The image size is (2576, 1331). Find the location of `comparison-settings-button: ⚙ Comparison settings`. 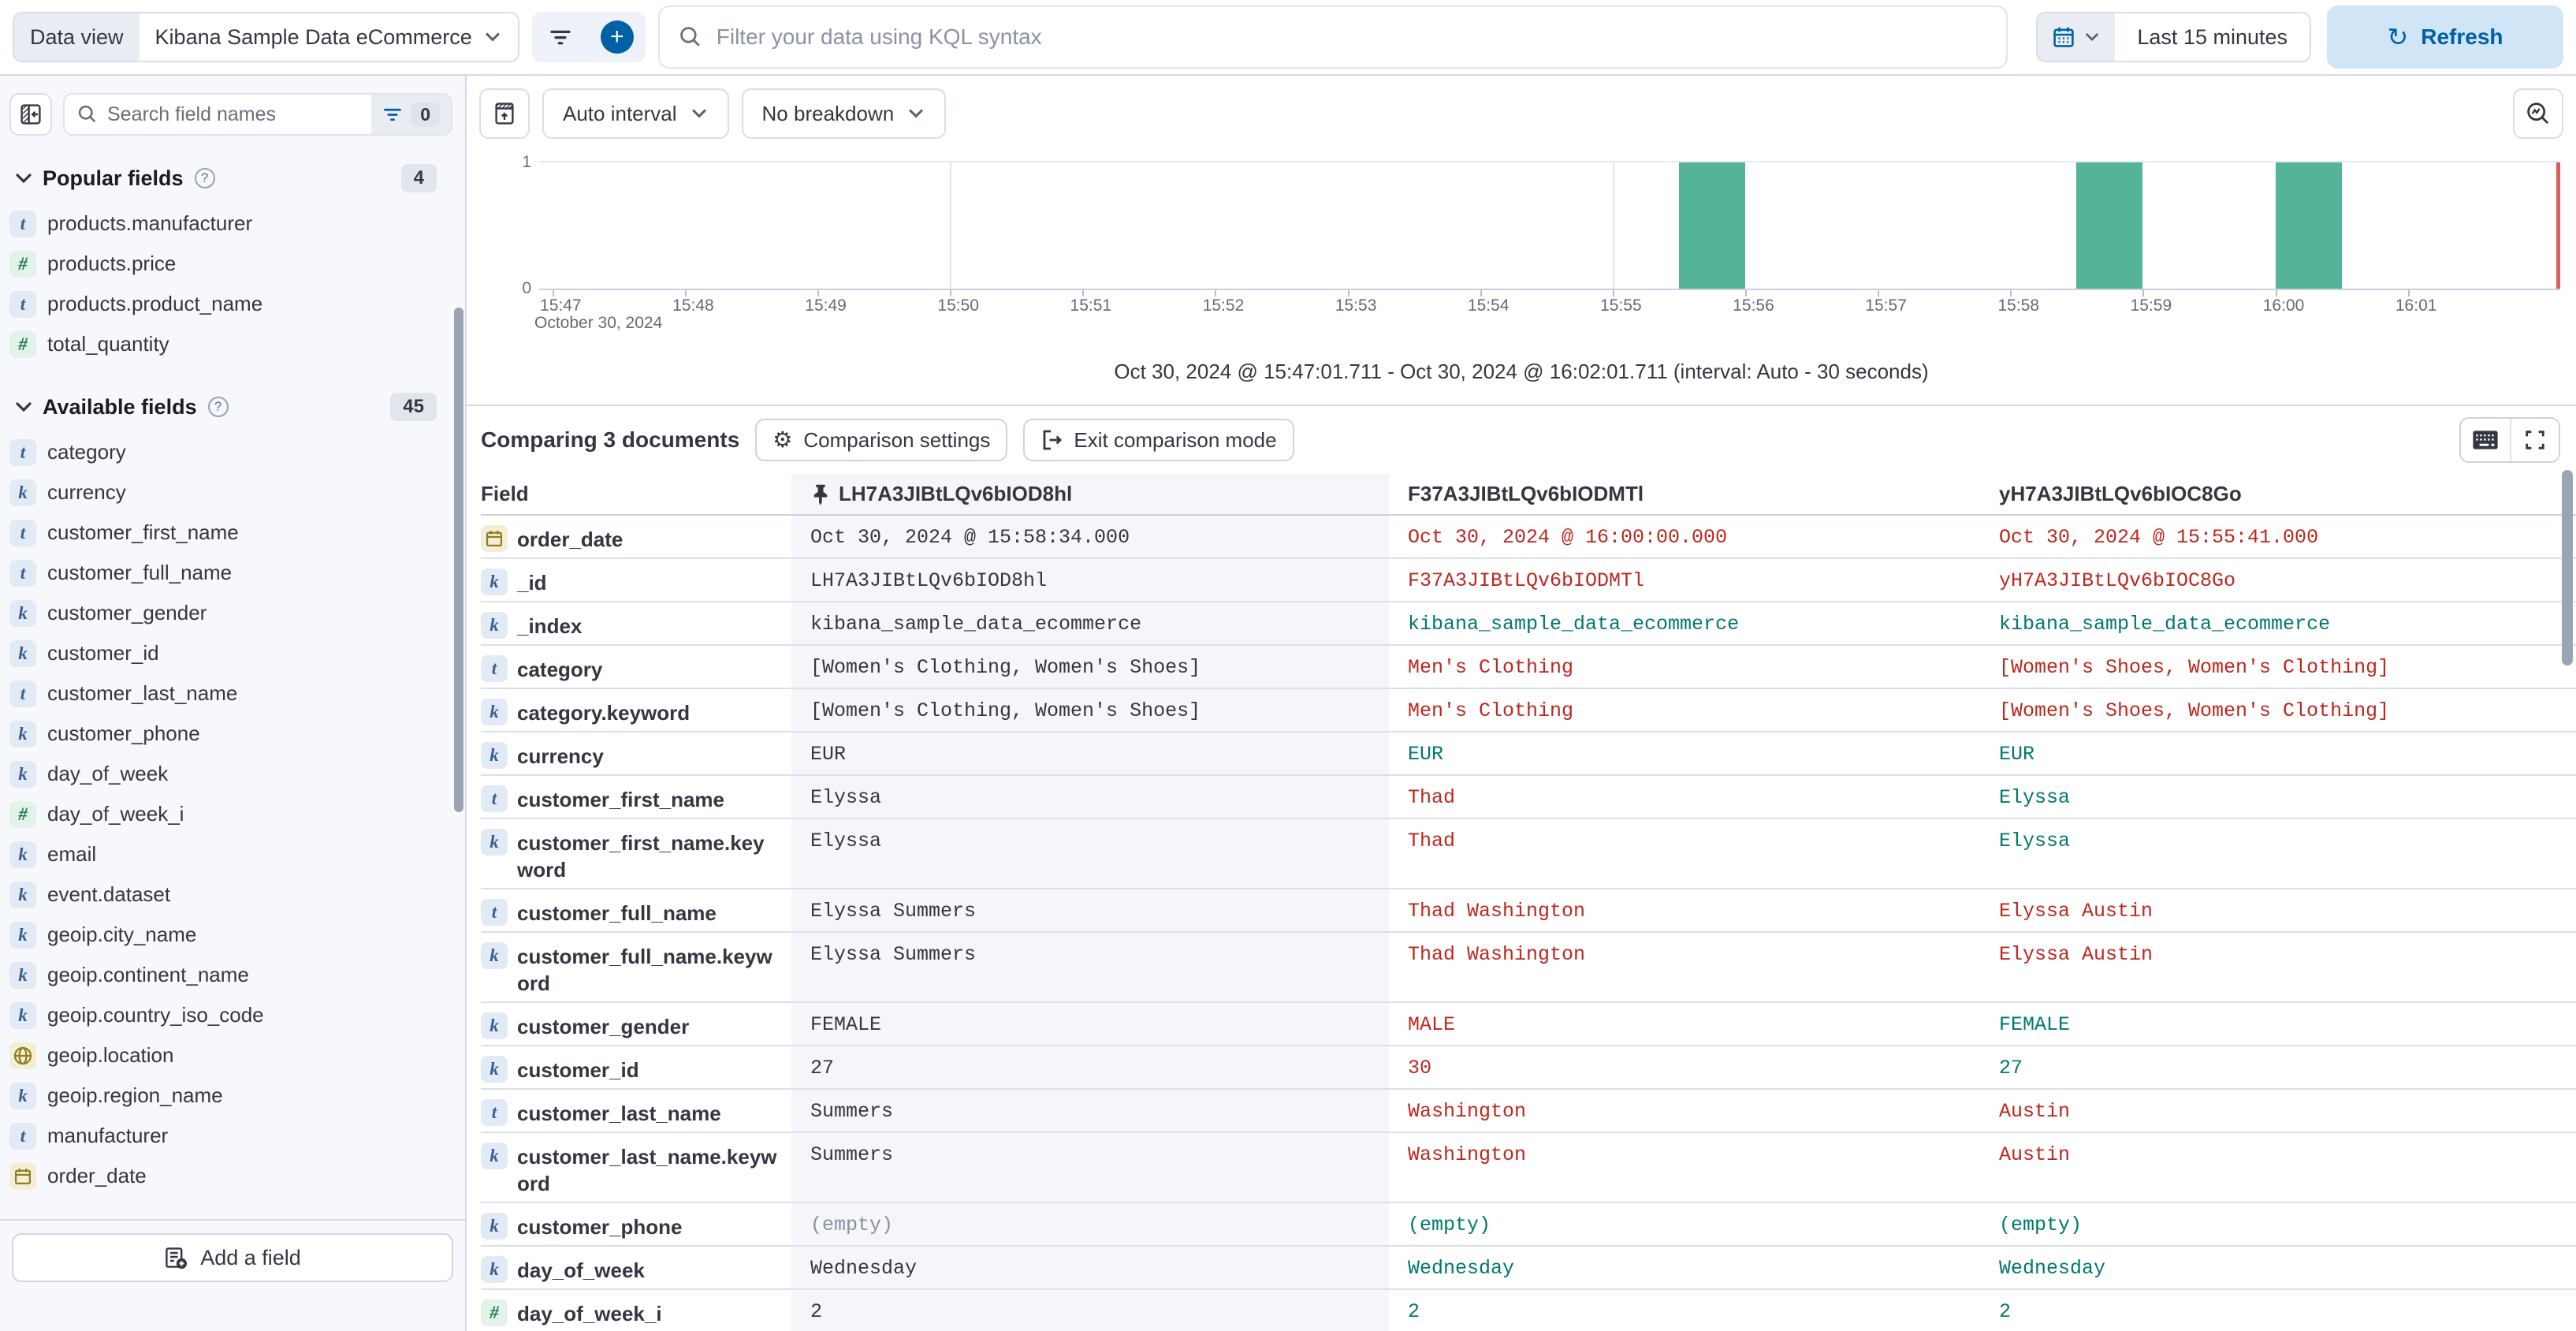

comparison-settings-button: ⚙ Comparison settings is located at coordinates (881, 440).